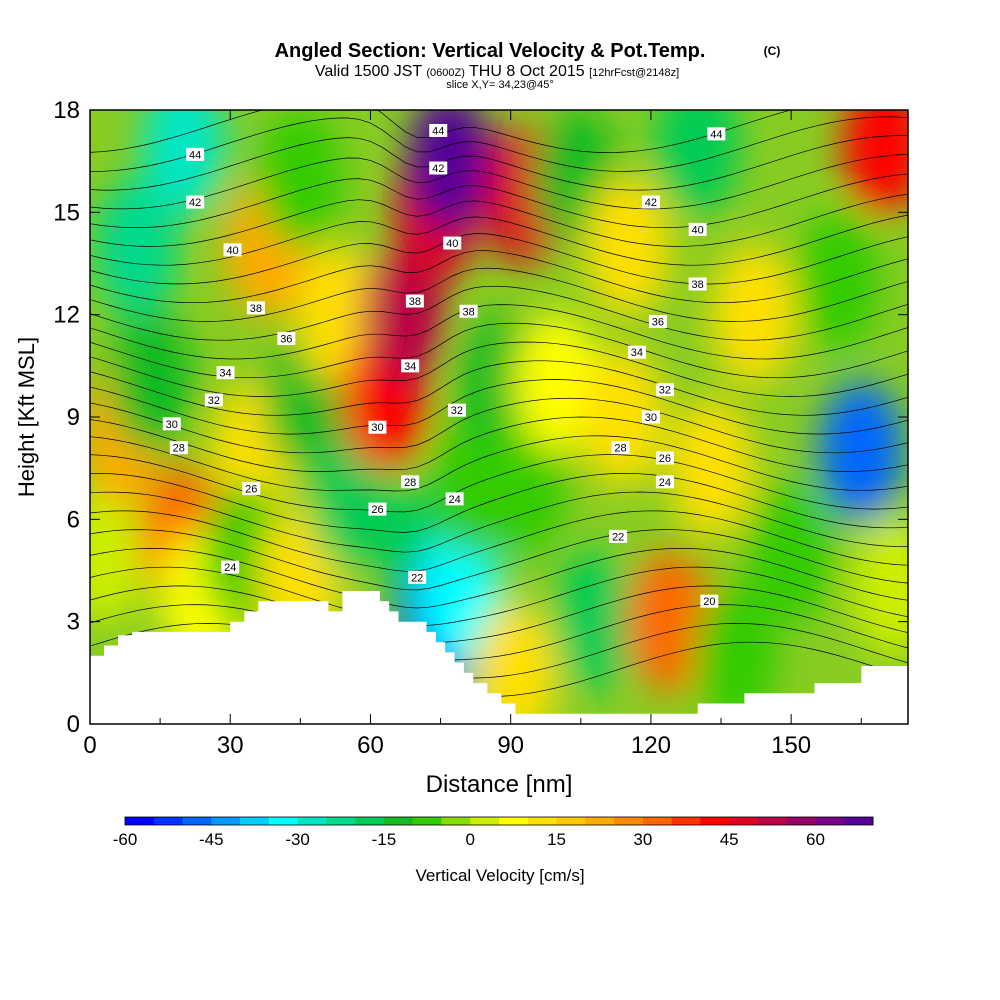 The height and width of the screenshot is (1000, 1000). What do you see at coordinates (377, 509) in the screenshot?
I see `contour-label-20: 26` at bounding box center [377, 509].